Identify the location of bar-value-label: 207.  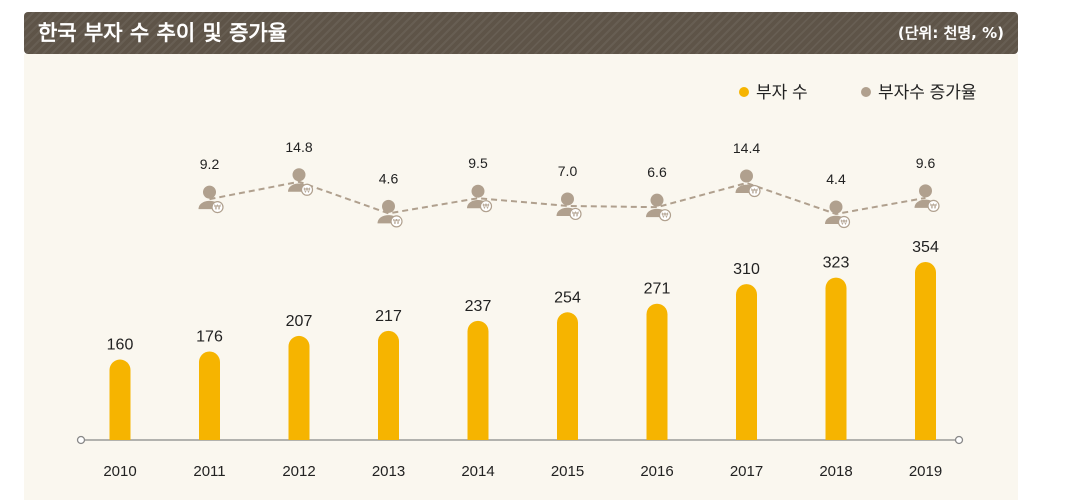
(299, 321).